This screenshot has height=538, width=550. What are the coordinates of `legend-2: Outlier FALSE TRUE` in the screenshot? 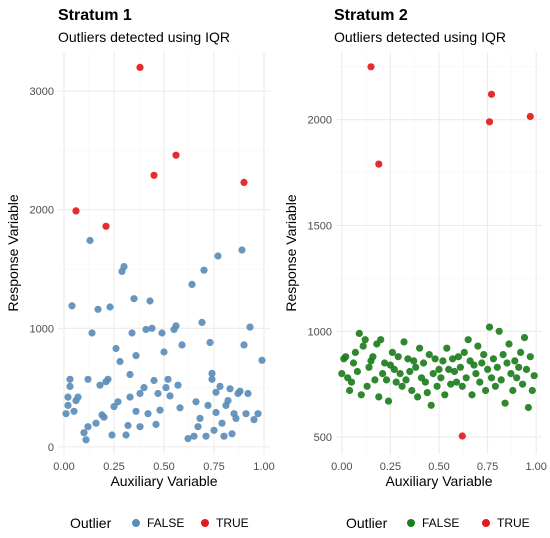 It's located at (438, 523).